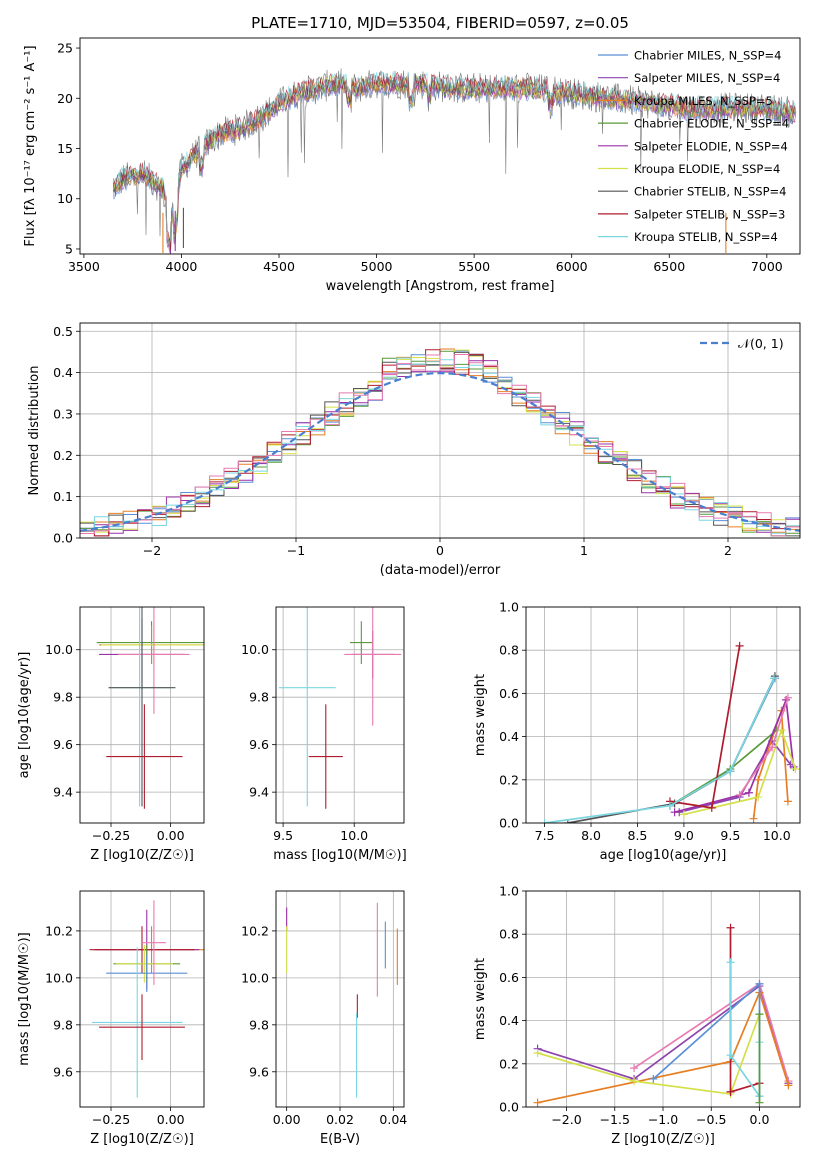  Describe the element at coordinates (146, 999) in the screenshot. I see `z_mass-plot-area` at that location.